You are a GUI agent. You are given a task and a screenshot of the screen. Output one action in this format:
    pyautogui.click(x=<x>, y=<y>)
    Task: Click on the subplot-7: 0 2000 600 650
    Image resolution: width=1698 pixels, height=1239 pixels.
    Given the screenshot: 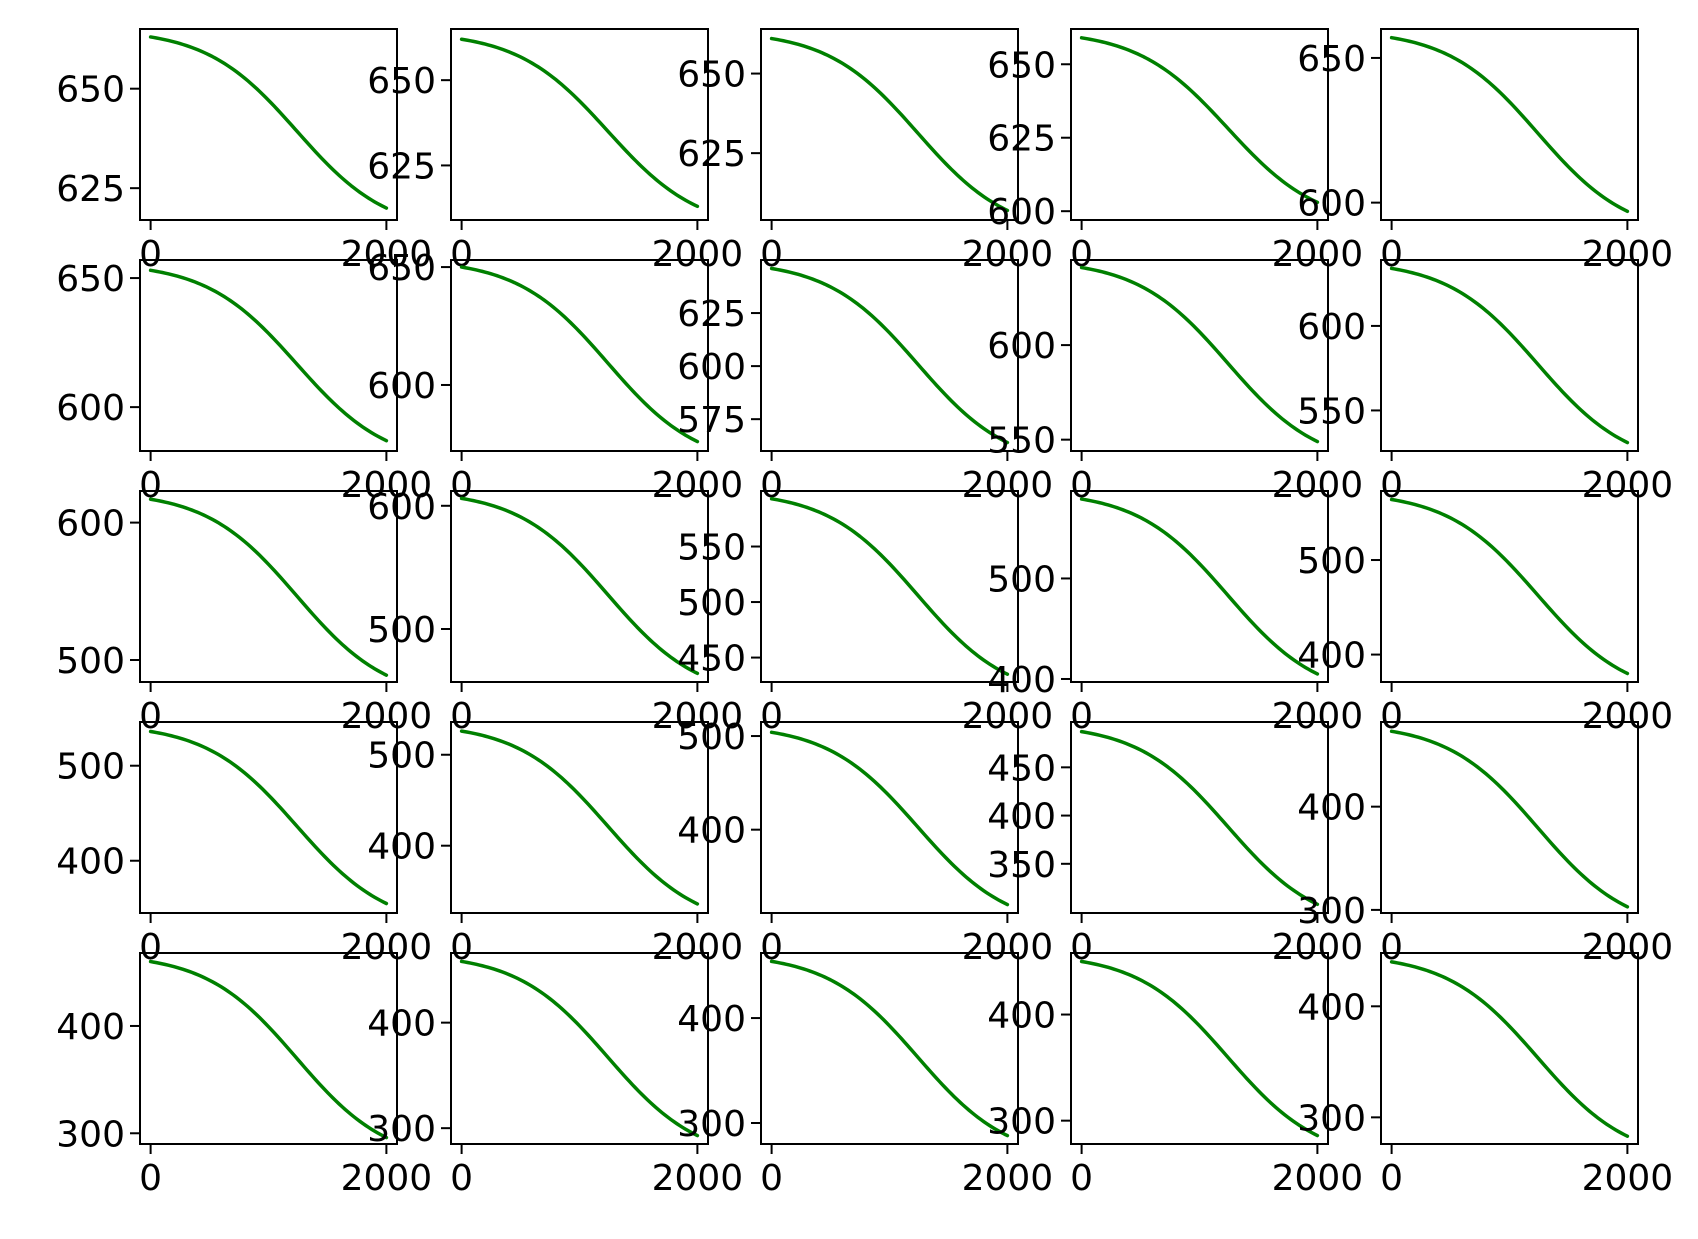 What is the action you would take?
    pyautogui.click(x=555, y=377)
    